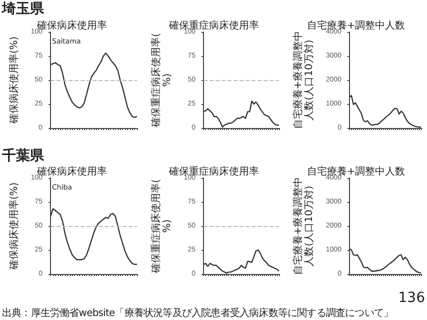 The height and width of the screenshot is (320, 427). I want to click on text: 千葉県, so click(23, 156).